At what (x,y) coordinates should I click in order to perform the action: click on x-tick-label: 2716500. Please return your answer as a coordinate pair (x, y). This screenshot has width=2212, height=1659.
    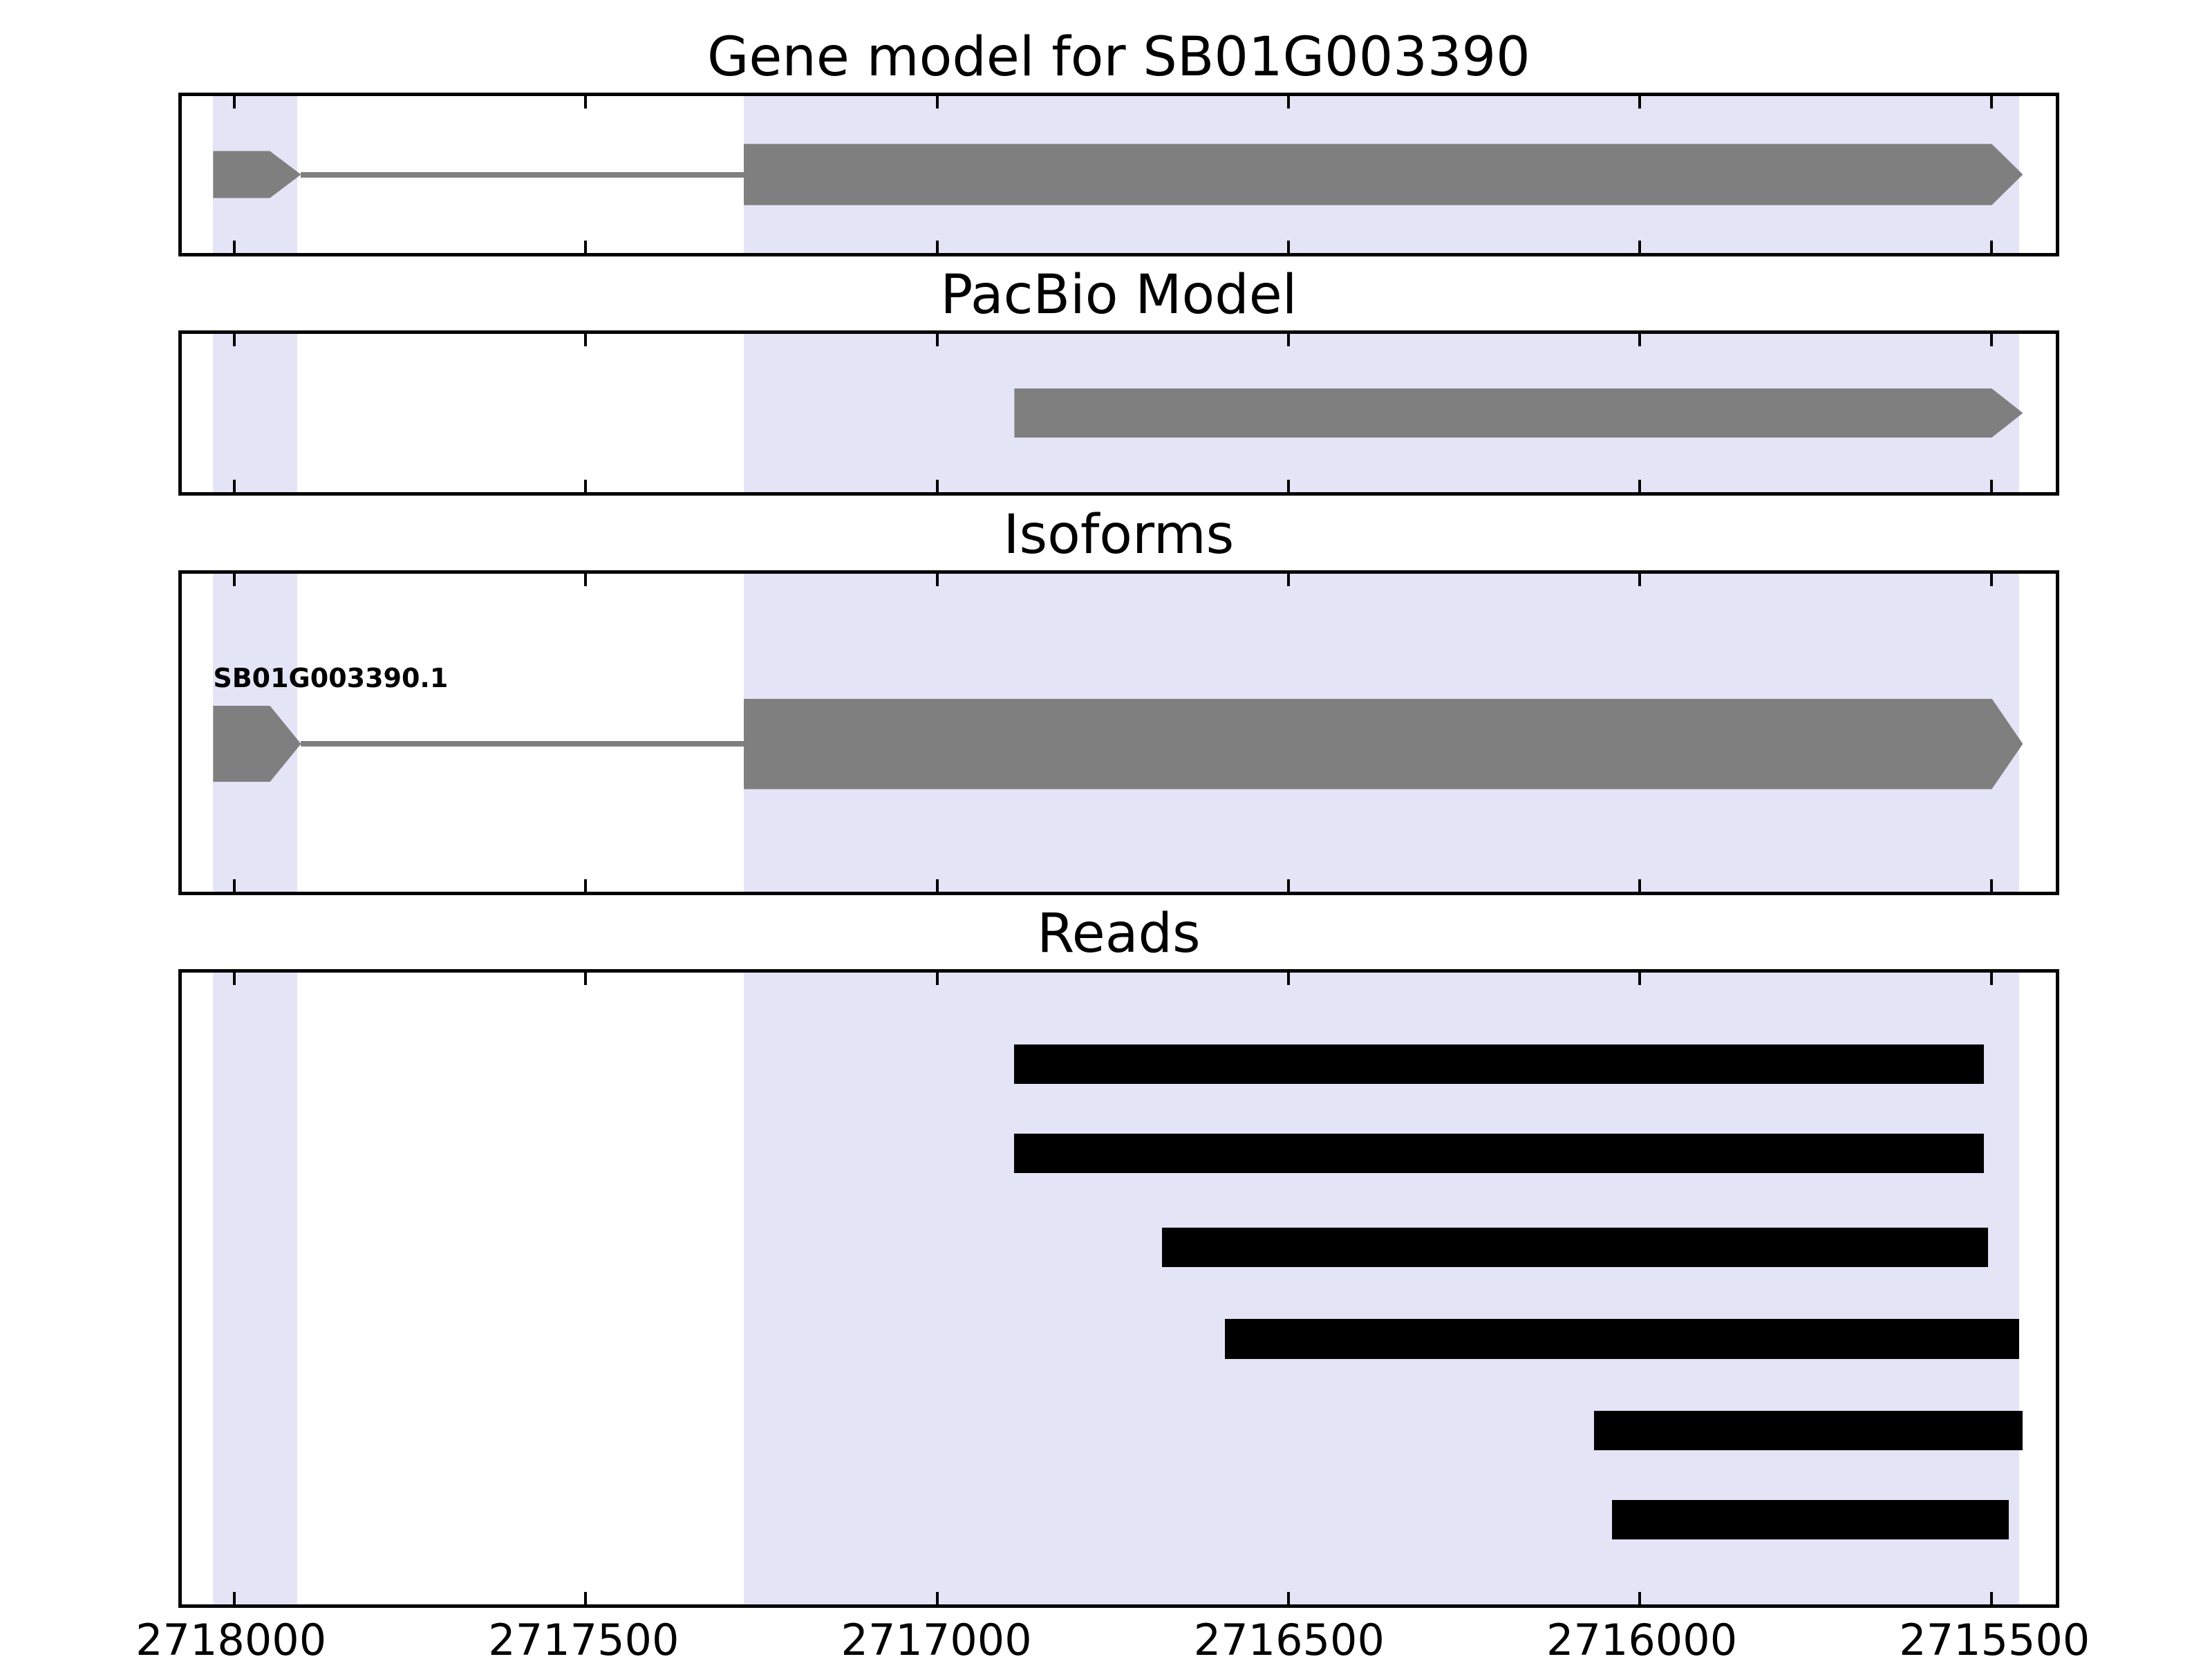
    Looking at the image, I should click on (1289, 1637).